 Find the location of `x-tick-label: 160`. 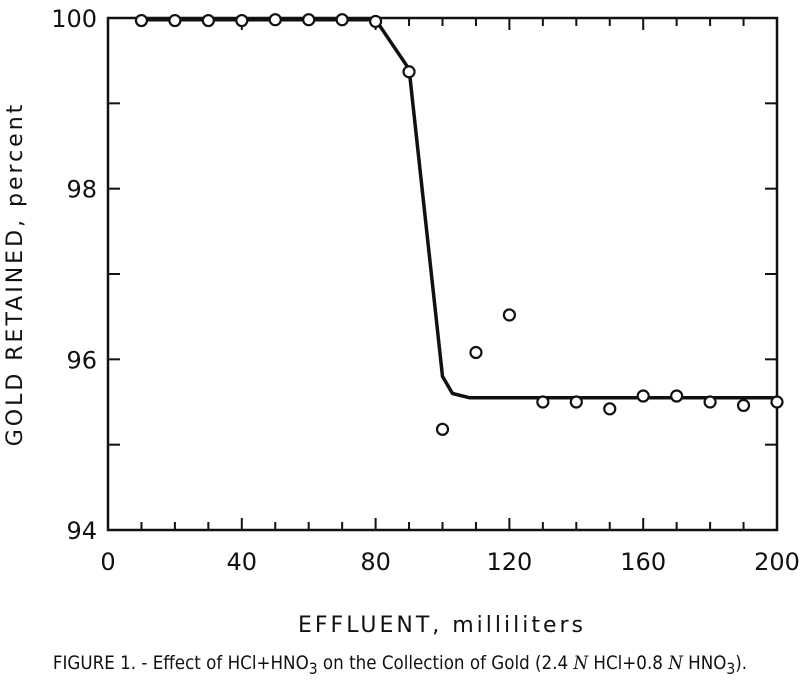

x-tick-label: 160 is located at coordinates (643, 562).